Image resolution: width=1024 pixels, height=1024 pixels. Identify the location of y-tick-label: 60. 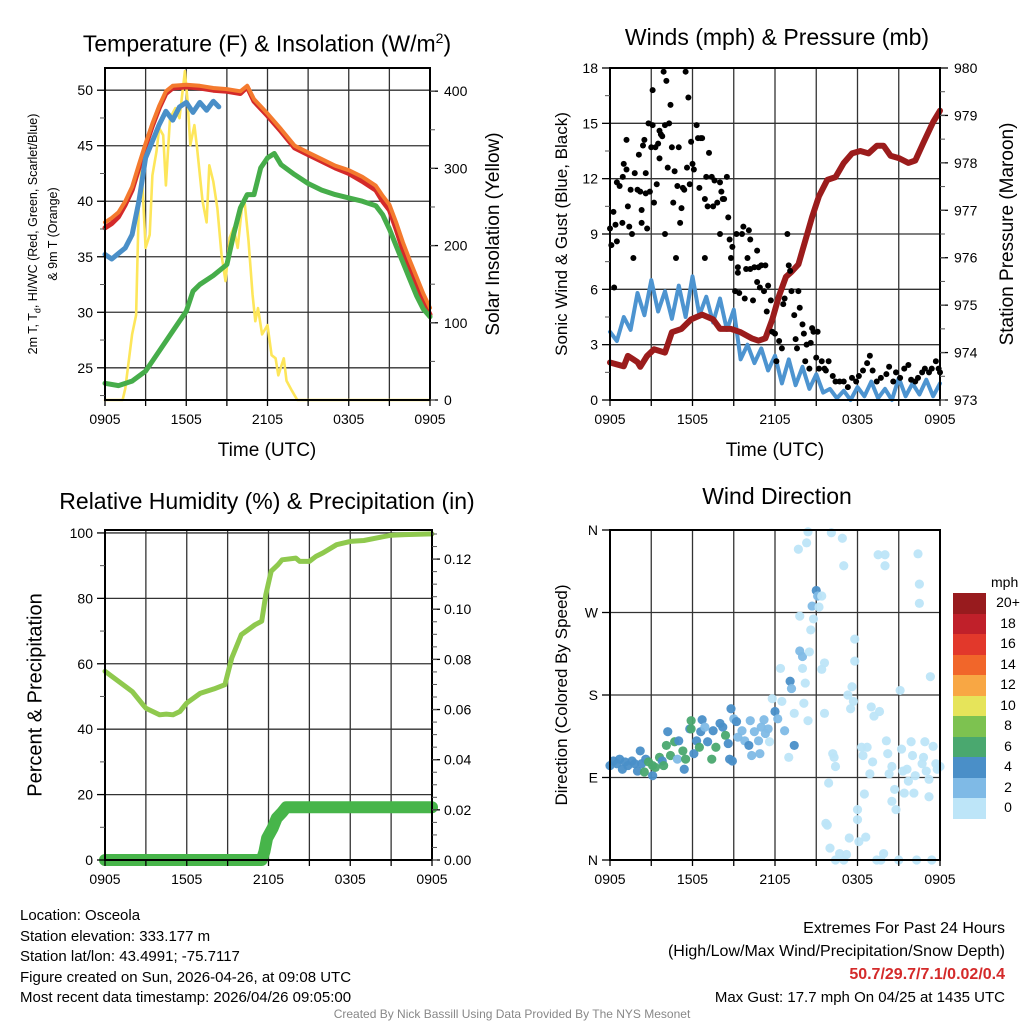
(85, 664).